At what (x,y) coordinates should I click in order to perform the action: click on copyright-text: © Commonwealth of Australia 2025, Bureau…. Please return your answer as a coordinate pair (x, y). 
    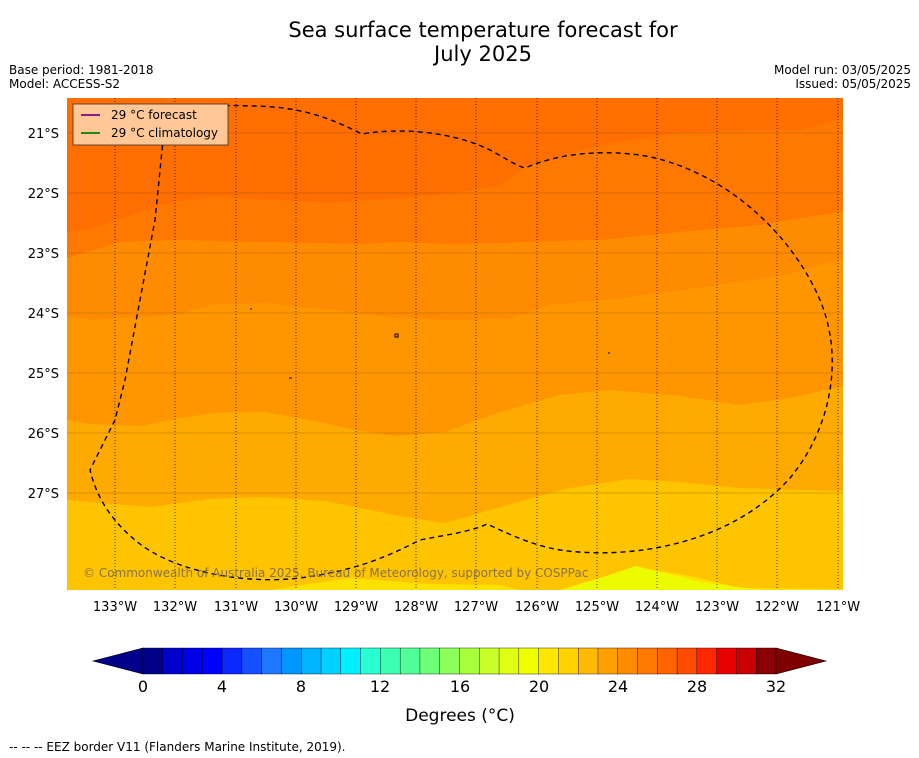
    Looking at the image, I should click on (335, 573).